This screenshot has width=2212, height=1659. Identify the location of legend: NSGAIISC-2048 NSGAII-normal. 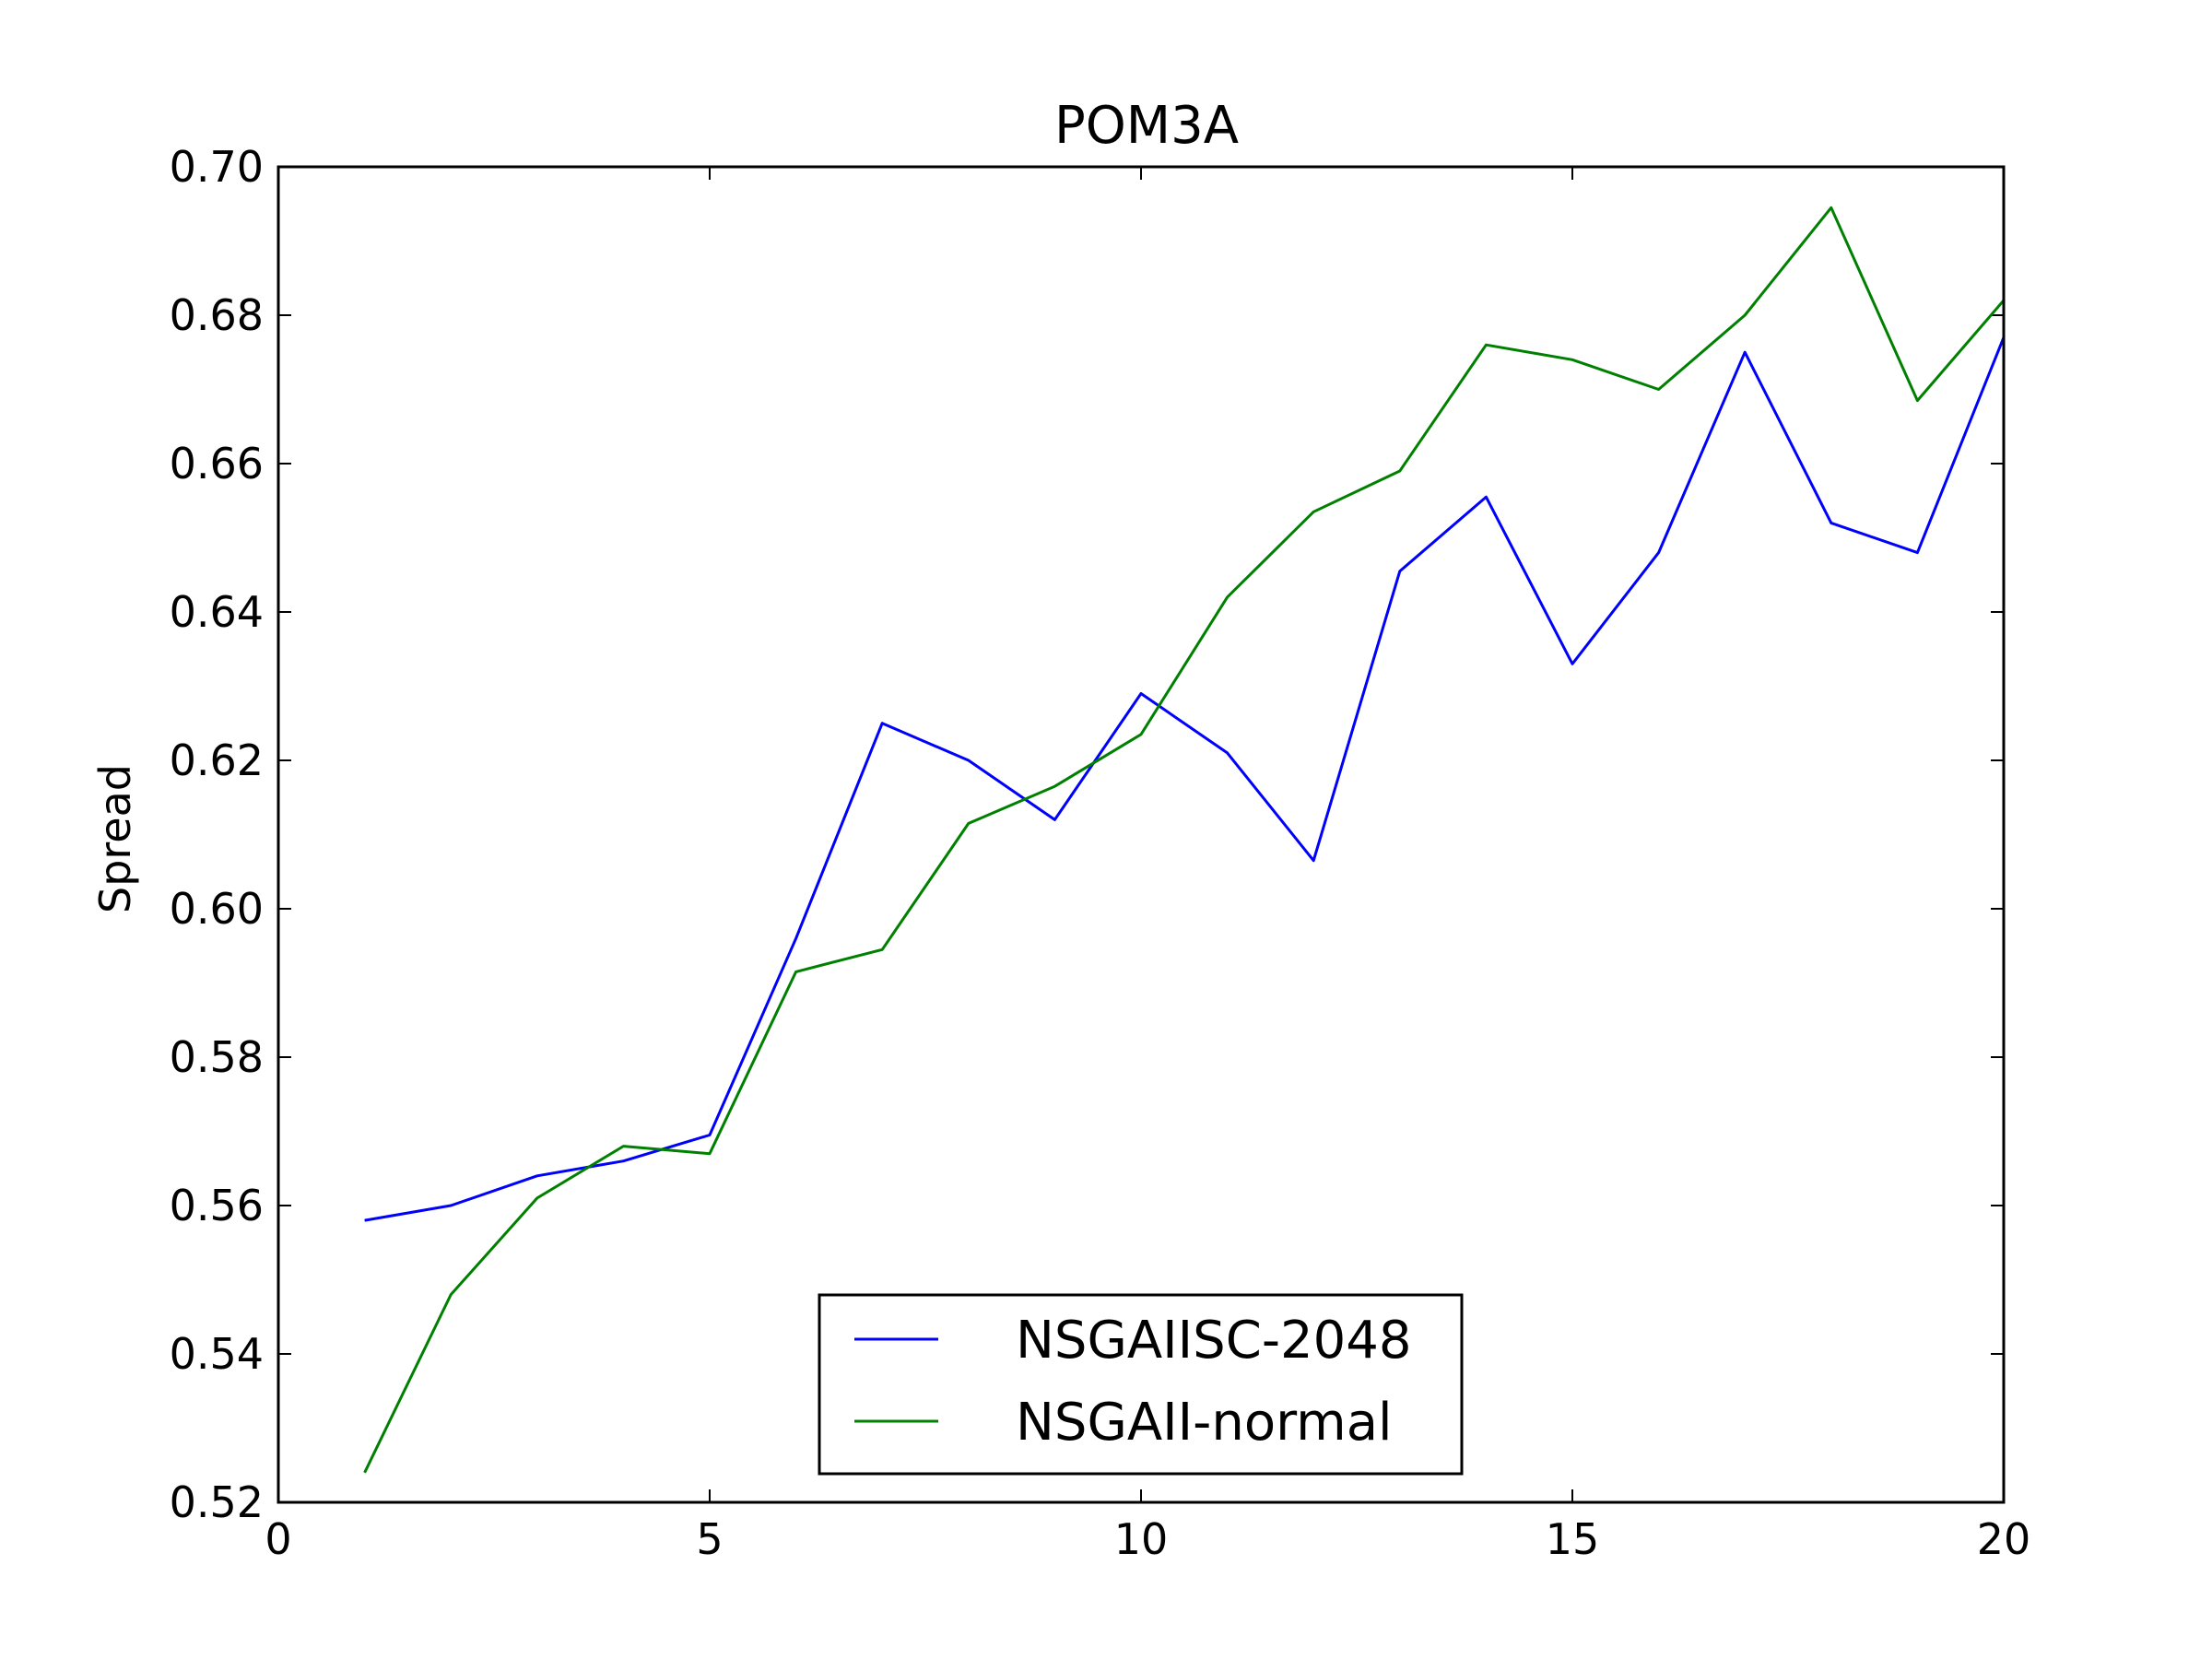
(1141, 1384).